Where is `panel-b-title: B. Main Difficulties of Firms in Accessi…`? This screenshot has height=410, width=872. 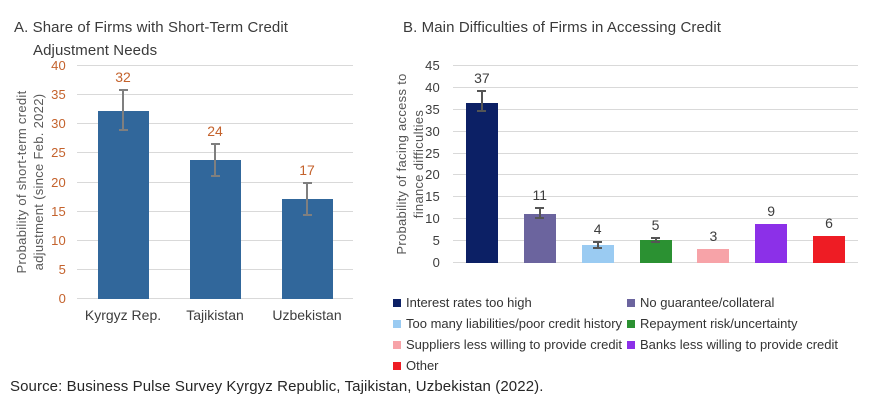 panel-b-title: B. Main Difficulties of Firms in Accessi… is located at coordinates (562, 28).